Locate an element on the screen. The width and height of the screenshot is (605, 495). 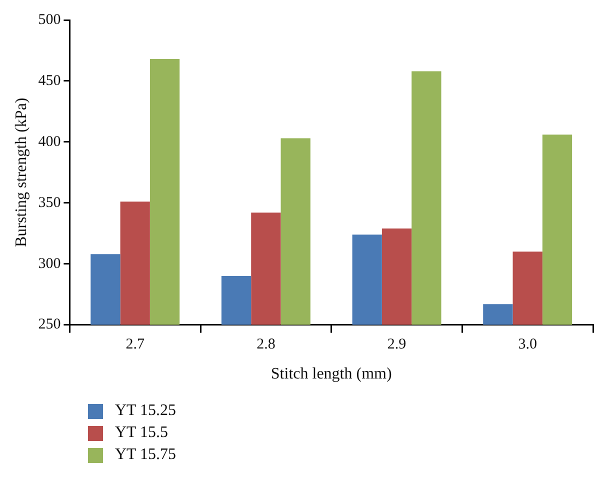
x-tick-label: 2.7 is located at coordinates (135, 344).